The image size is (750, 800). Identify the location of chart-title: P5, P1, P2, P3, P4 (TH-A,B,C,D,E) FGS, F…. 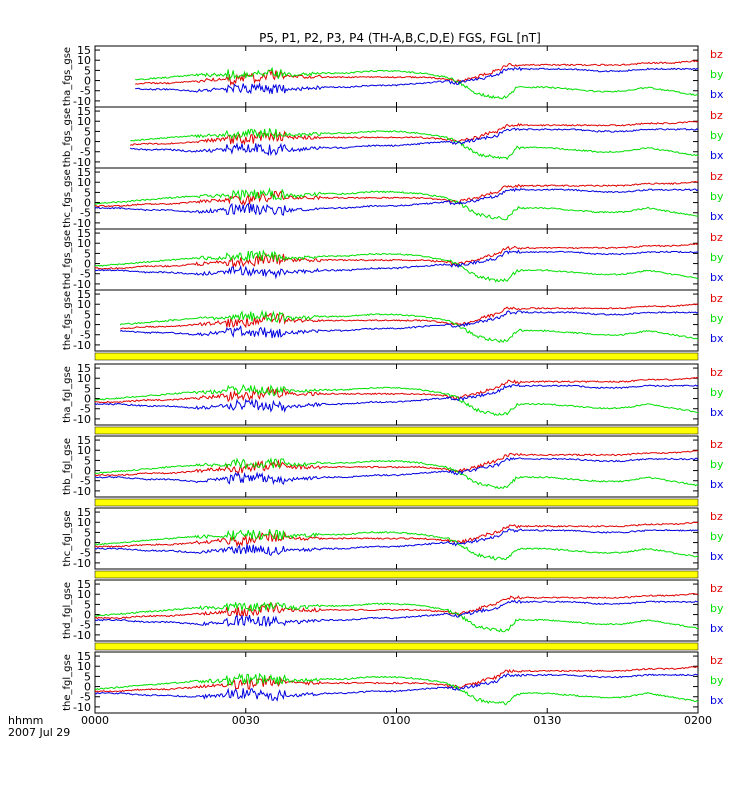
(400, 38).